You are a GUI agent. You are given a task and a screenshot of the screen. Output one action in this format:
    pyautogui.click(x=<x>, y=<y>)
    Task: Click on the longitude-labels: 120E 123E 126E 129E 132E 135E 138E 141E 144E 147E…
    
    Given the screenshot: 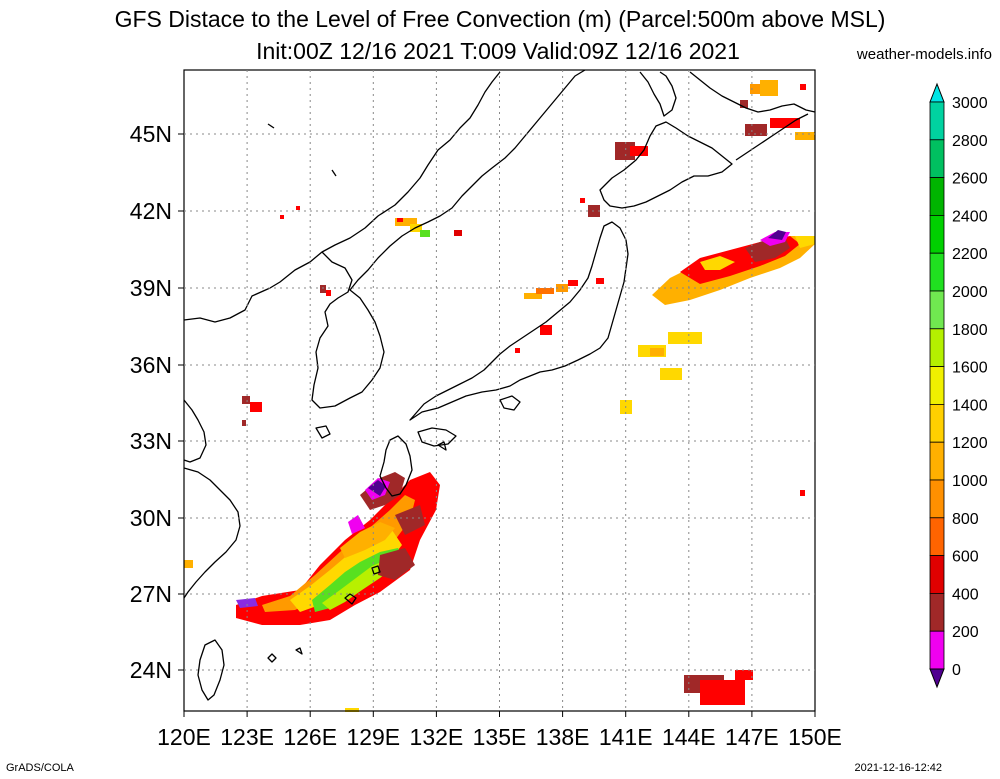 What is the action you would take?
    pyautogui.click(x=499, y=730)
    